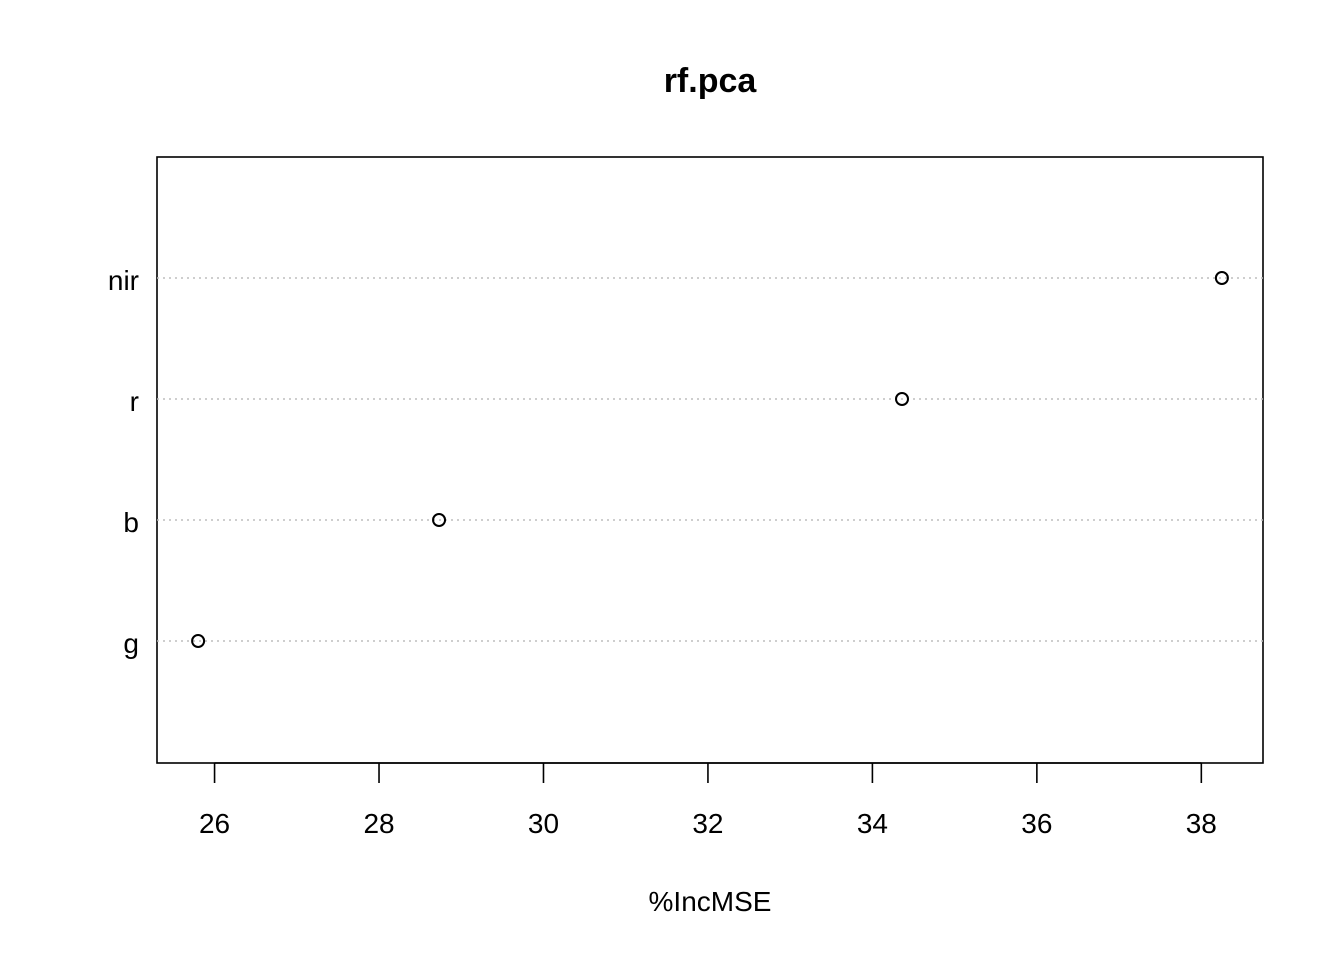 The height and width of the screenshot is (960, 1344). What do you see at coordinates (707, 823) in the screenshot?
I see `x-tick-label-32: 32` at bounding box center [707, 823].